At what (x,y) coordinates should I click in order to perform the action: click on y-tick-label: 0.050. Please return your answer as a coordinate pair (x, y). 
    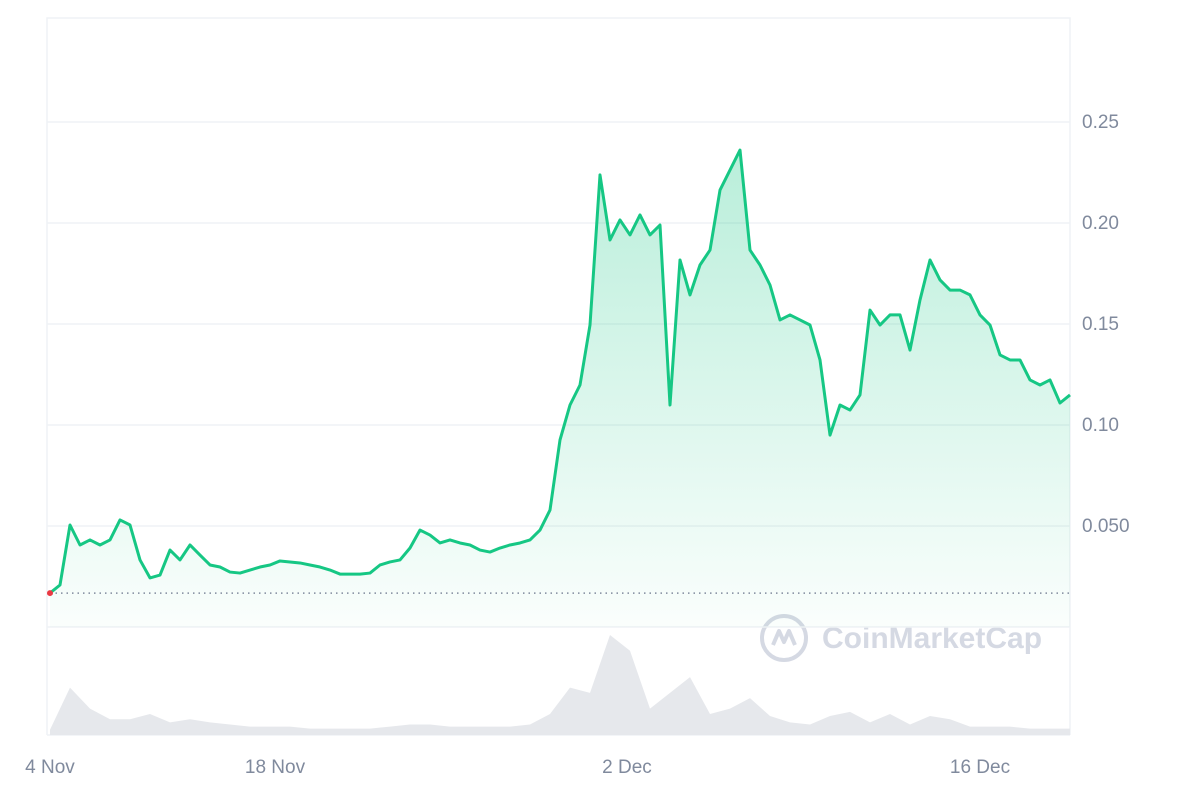
    Looking at the image, I should click on (1106, 526).